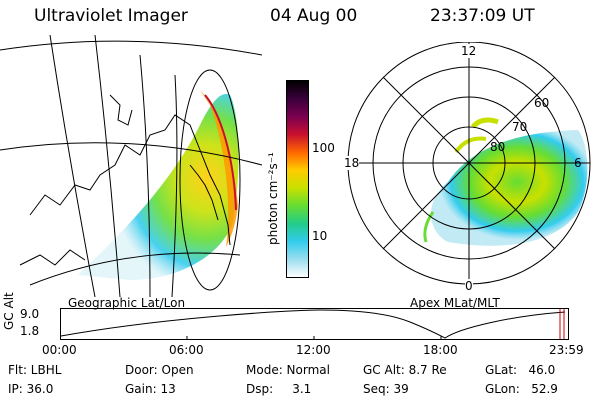  I want to click on gc-alt-value: GC Alt: 8.7 Re, so click(405, 370).